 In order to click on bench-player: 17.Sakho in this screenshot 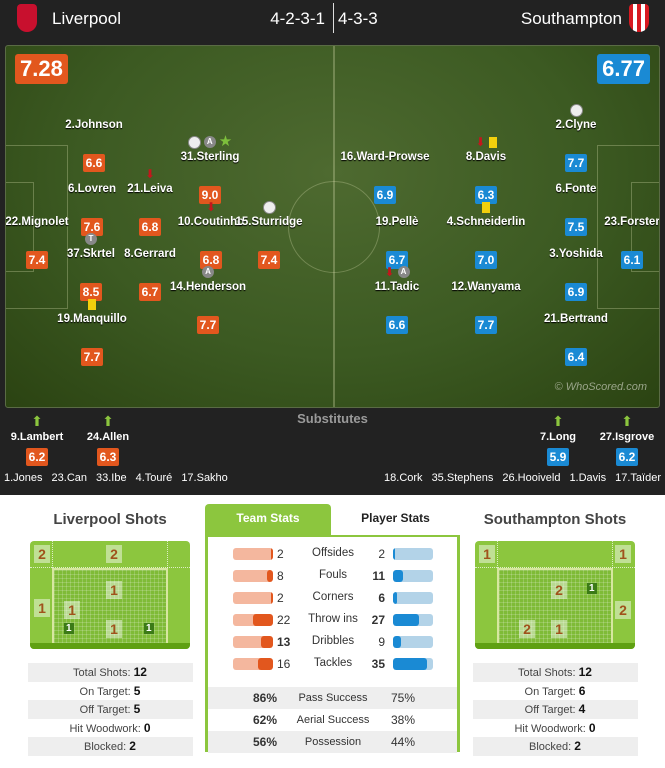, I will do `click(204, 478)`.